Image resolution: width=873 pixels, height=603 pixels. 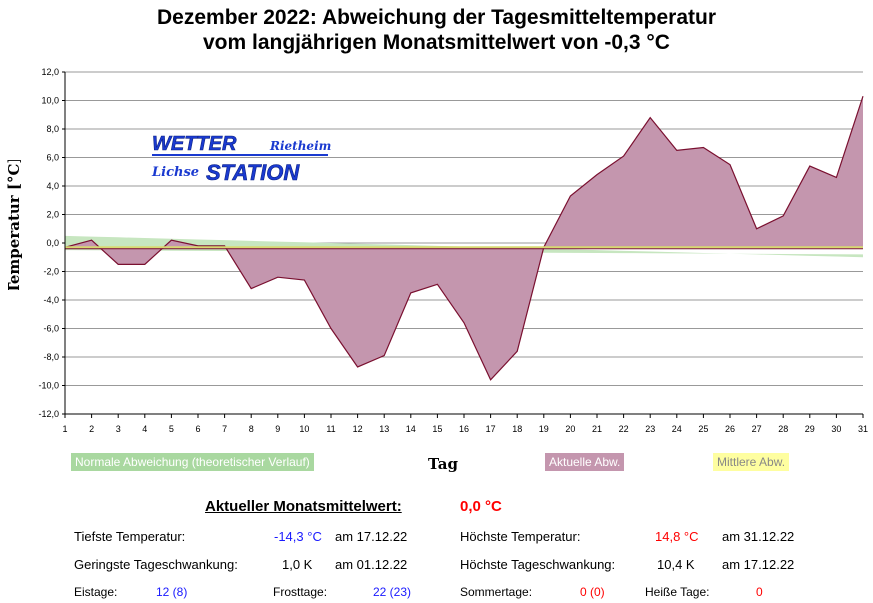 I want to click on x-tick-label: 5, so click(x=171, y=429).